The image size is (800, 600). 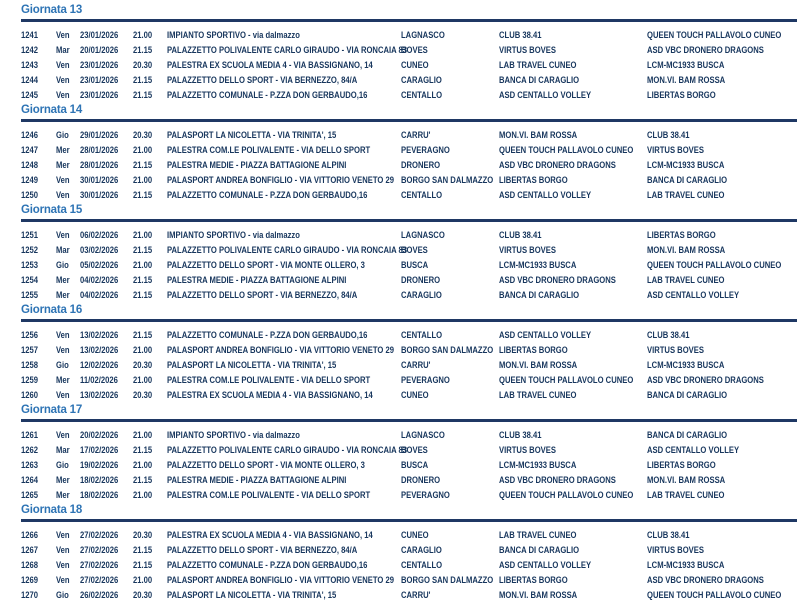 I want to click on home-team: ASD VBC DRONERO DRAGONS, so click(x=557, y=165).